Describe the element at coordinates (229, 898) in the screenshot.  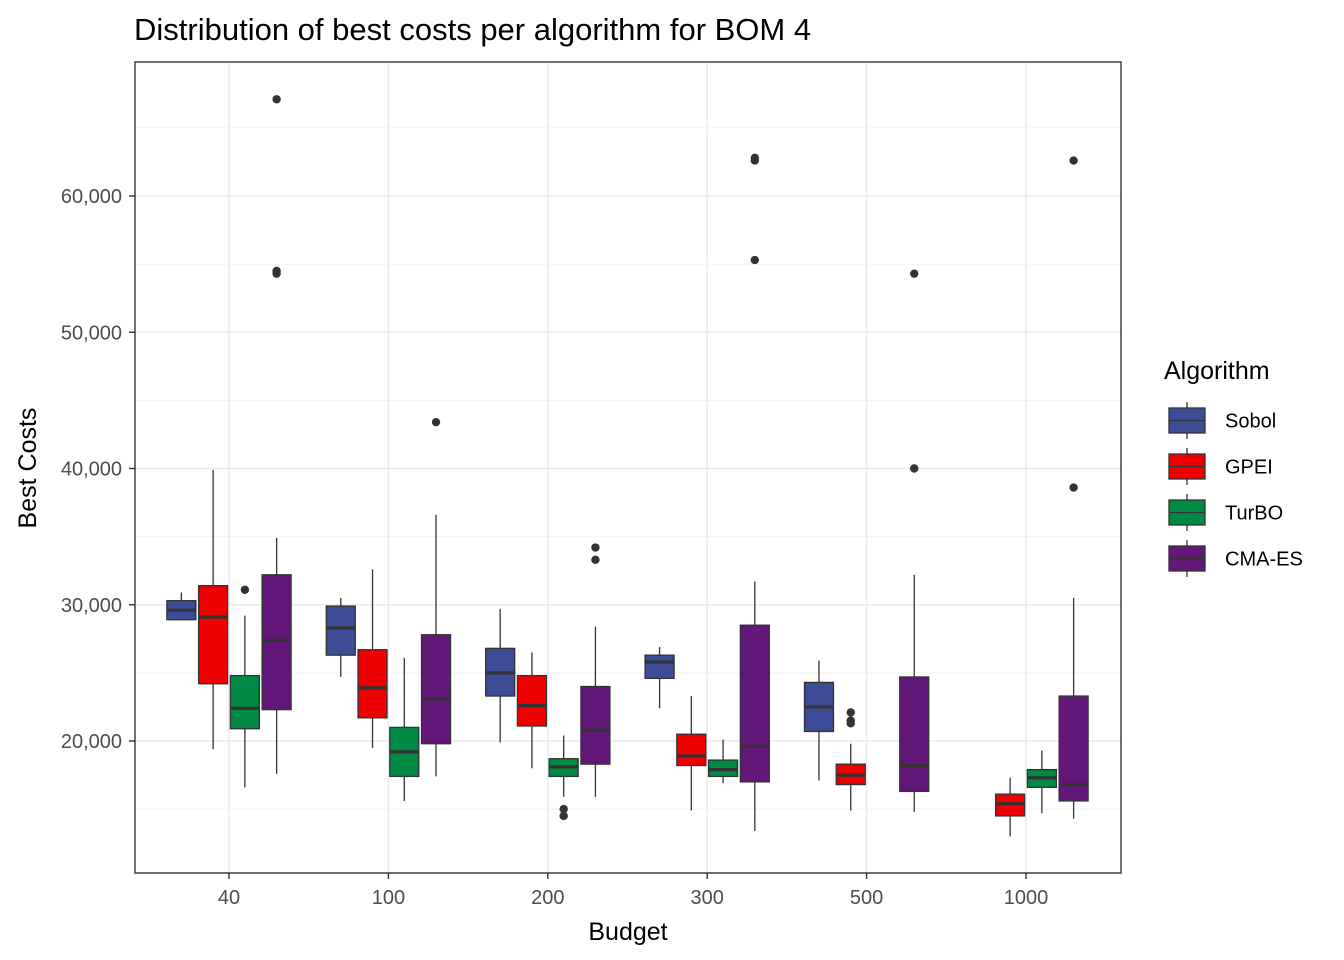
I see `x-tick-label: 40` at that location.